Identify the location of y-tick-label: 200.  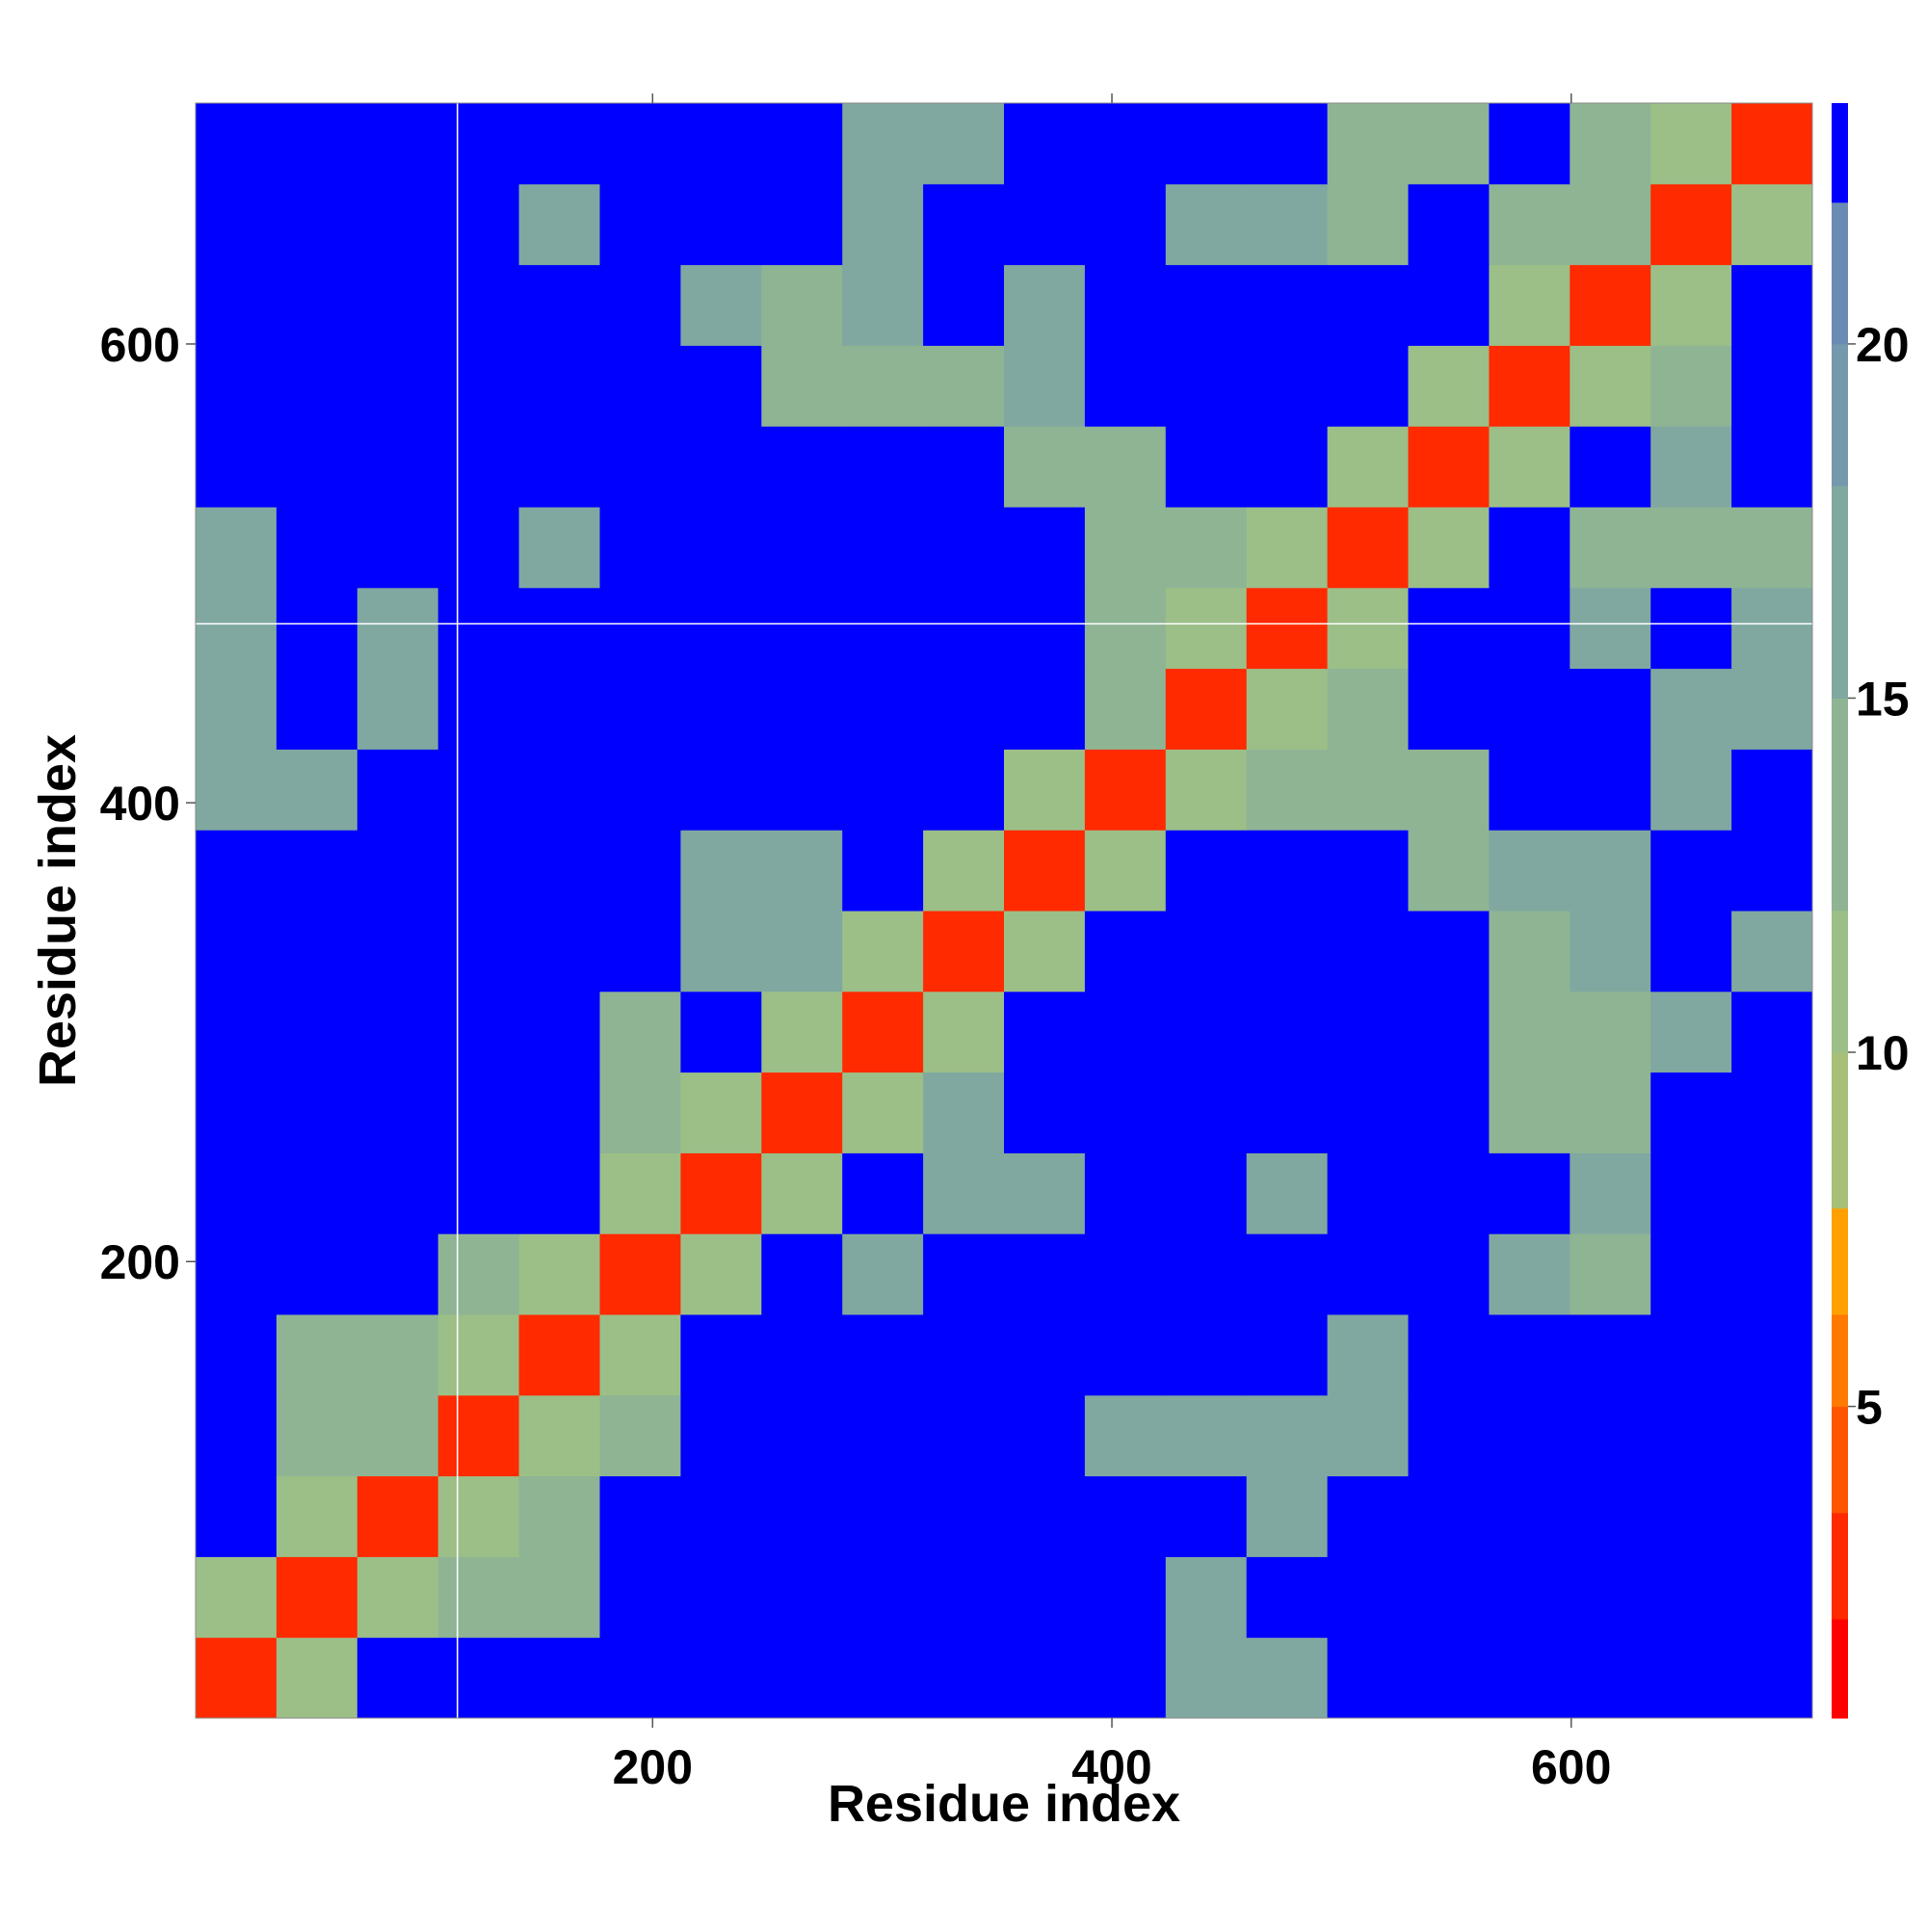
(140, 1262).